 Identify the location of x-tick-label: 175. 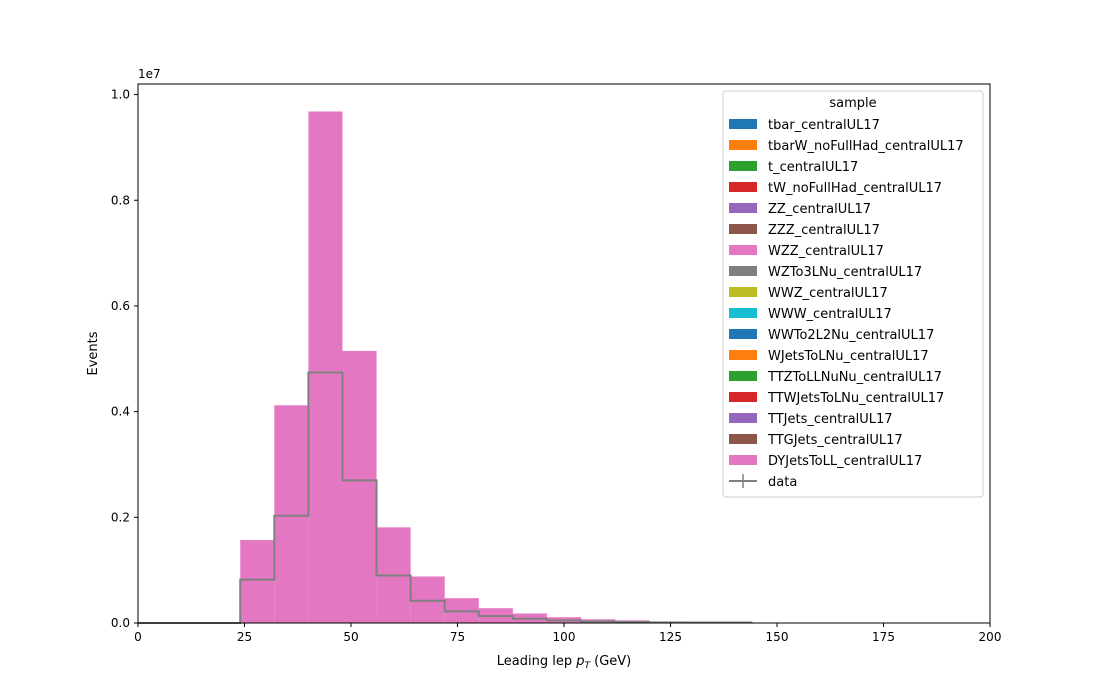
(883, 637).